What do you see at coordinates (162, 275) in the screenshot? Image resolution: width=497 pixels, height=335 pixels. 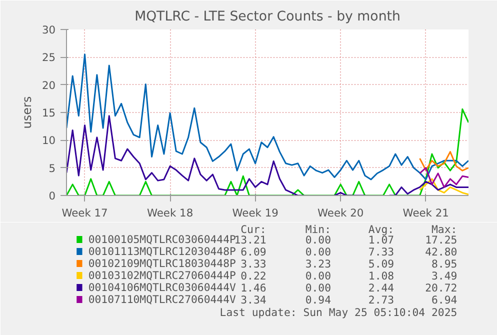 I see `legend-label: 00103102MQTLRC27060444P` at bounding box center [162, 275].